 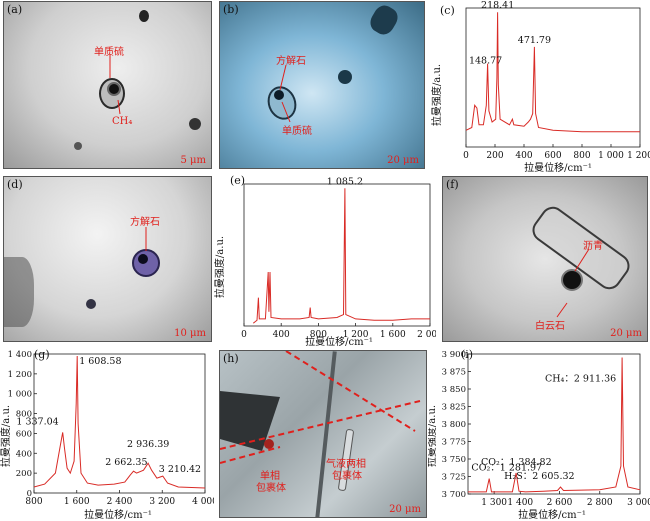 What do you see at coordinates (467, 354) in the screenshot?
I see `panel-label: (i)` at bounding box center [467, 354].